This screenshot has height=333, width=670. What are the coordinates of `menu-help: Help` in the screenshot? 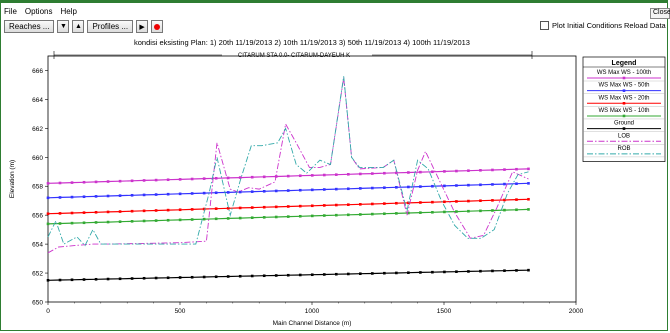 It's located at (68, 11).